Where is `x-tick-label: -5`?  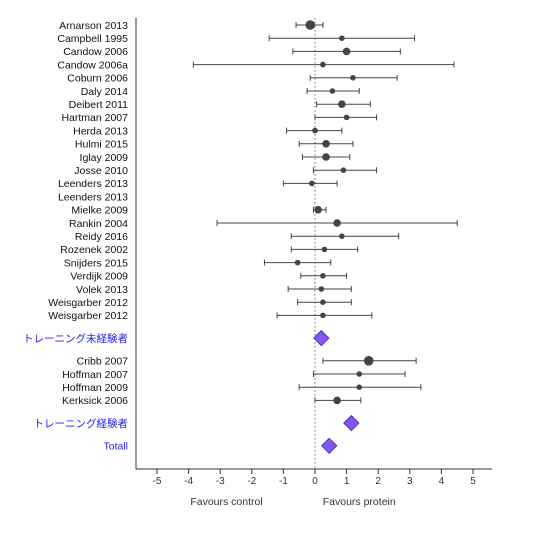 x-tick-label: -5 is located at coordinates (157, 481).